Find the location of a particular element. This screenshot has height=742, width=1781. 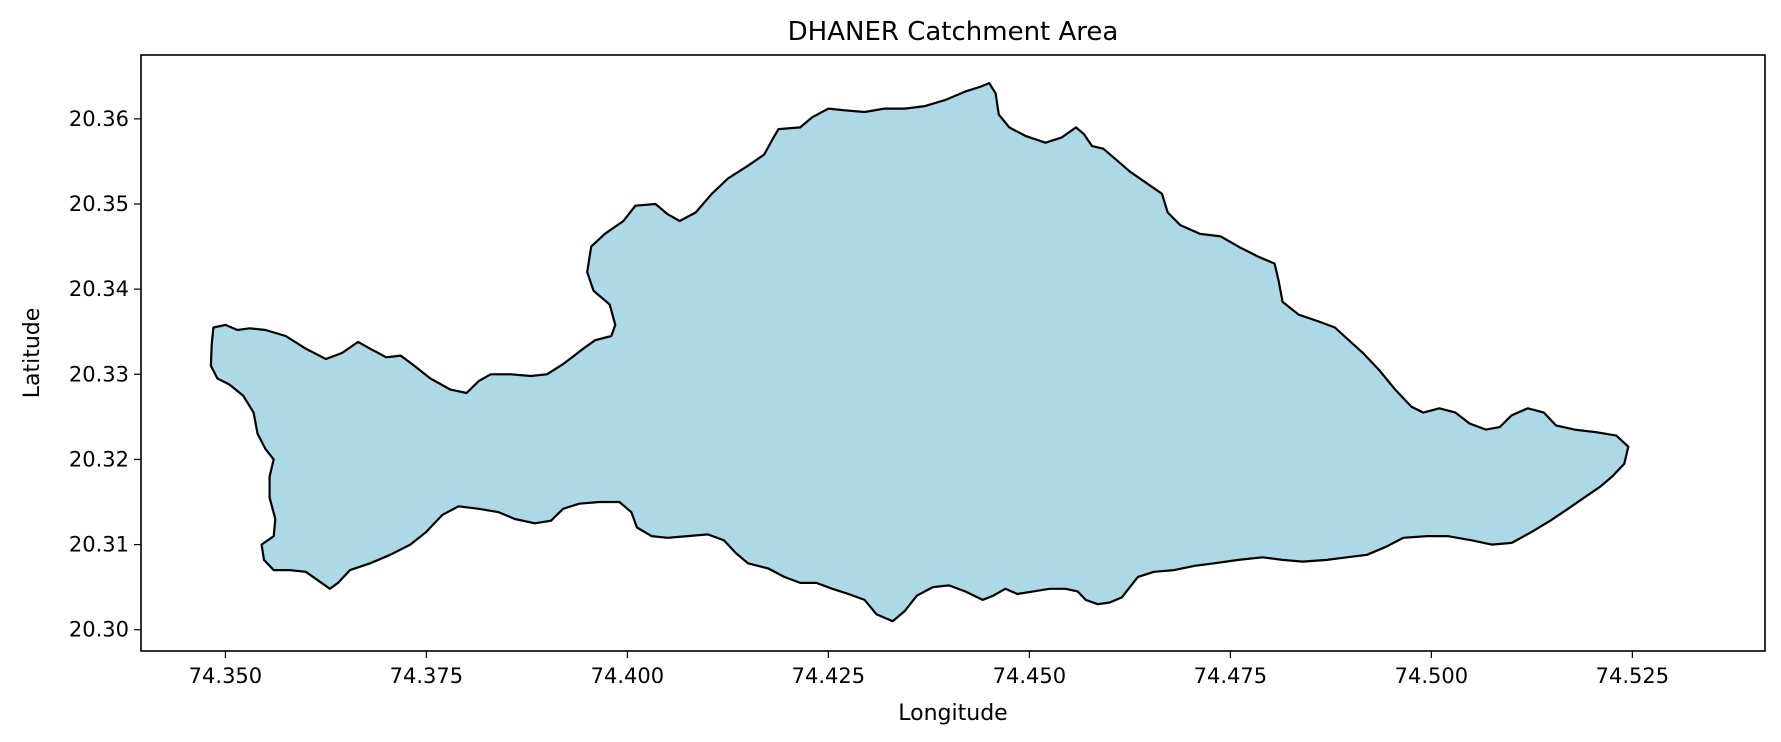

x-tick-label: 74.400 is located at coordinates (627, 676).